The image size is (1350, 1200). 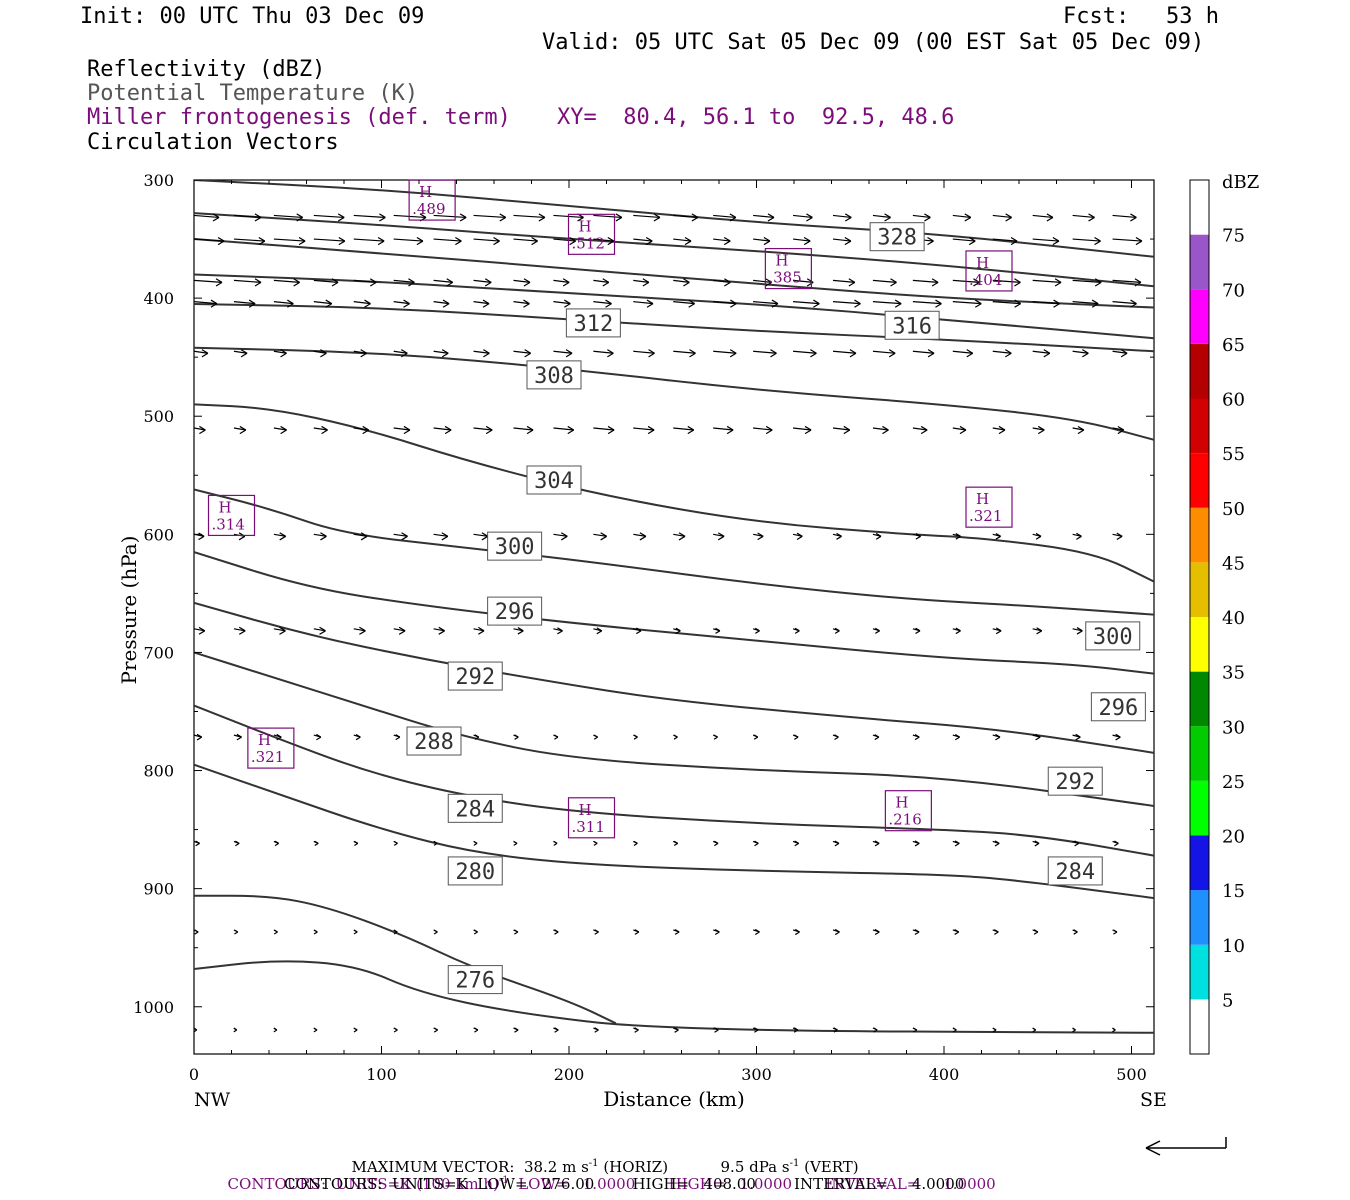 I want to click on frontogenesis-high-box, so click(x=231, y=515).